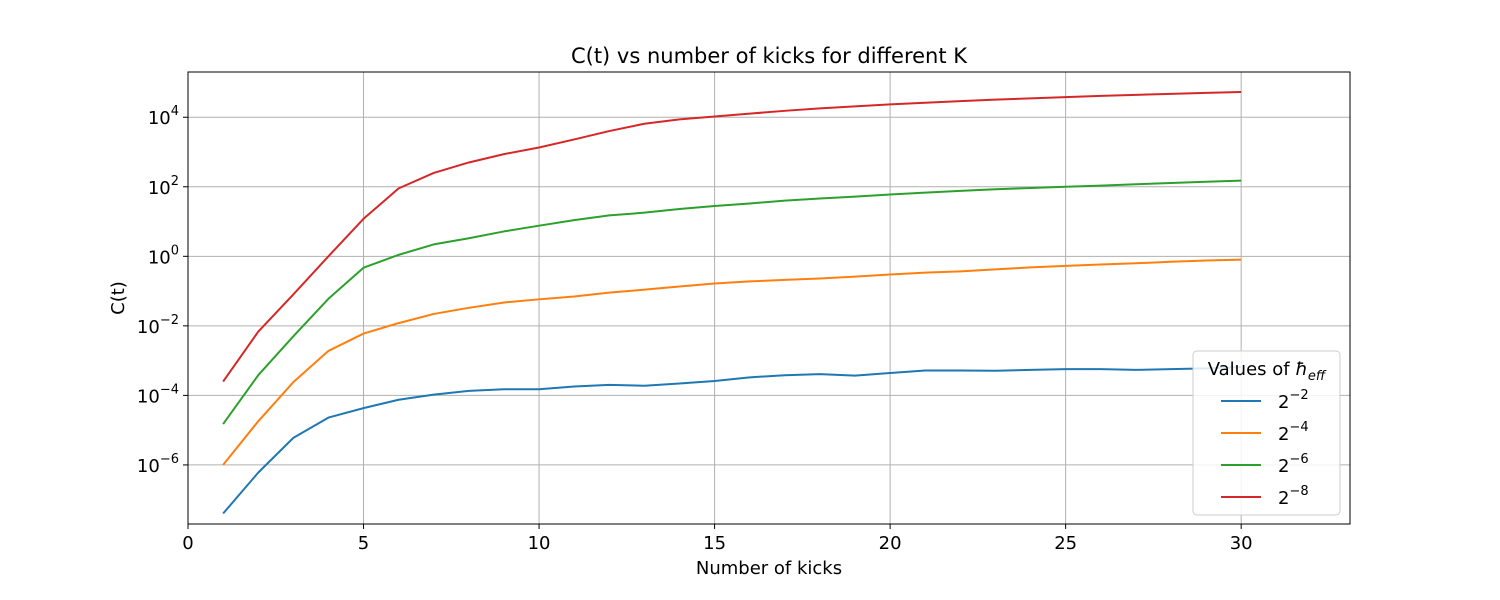  Describe the element at coordinates (175, 181) in the screenshot. I see `y-tick-exponent: 2` at that location.